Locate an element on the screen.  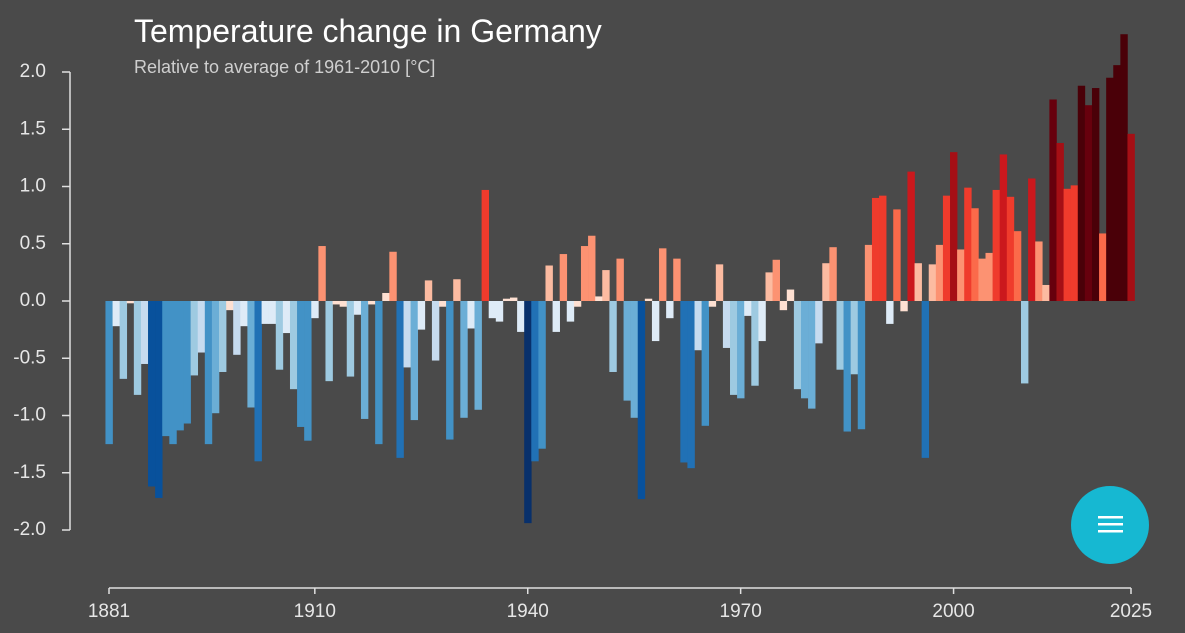
y-tick-label: 1.0 is located at coordinates (33, 186).